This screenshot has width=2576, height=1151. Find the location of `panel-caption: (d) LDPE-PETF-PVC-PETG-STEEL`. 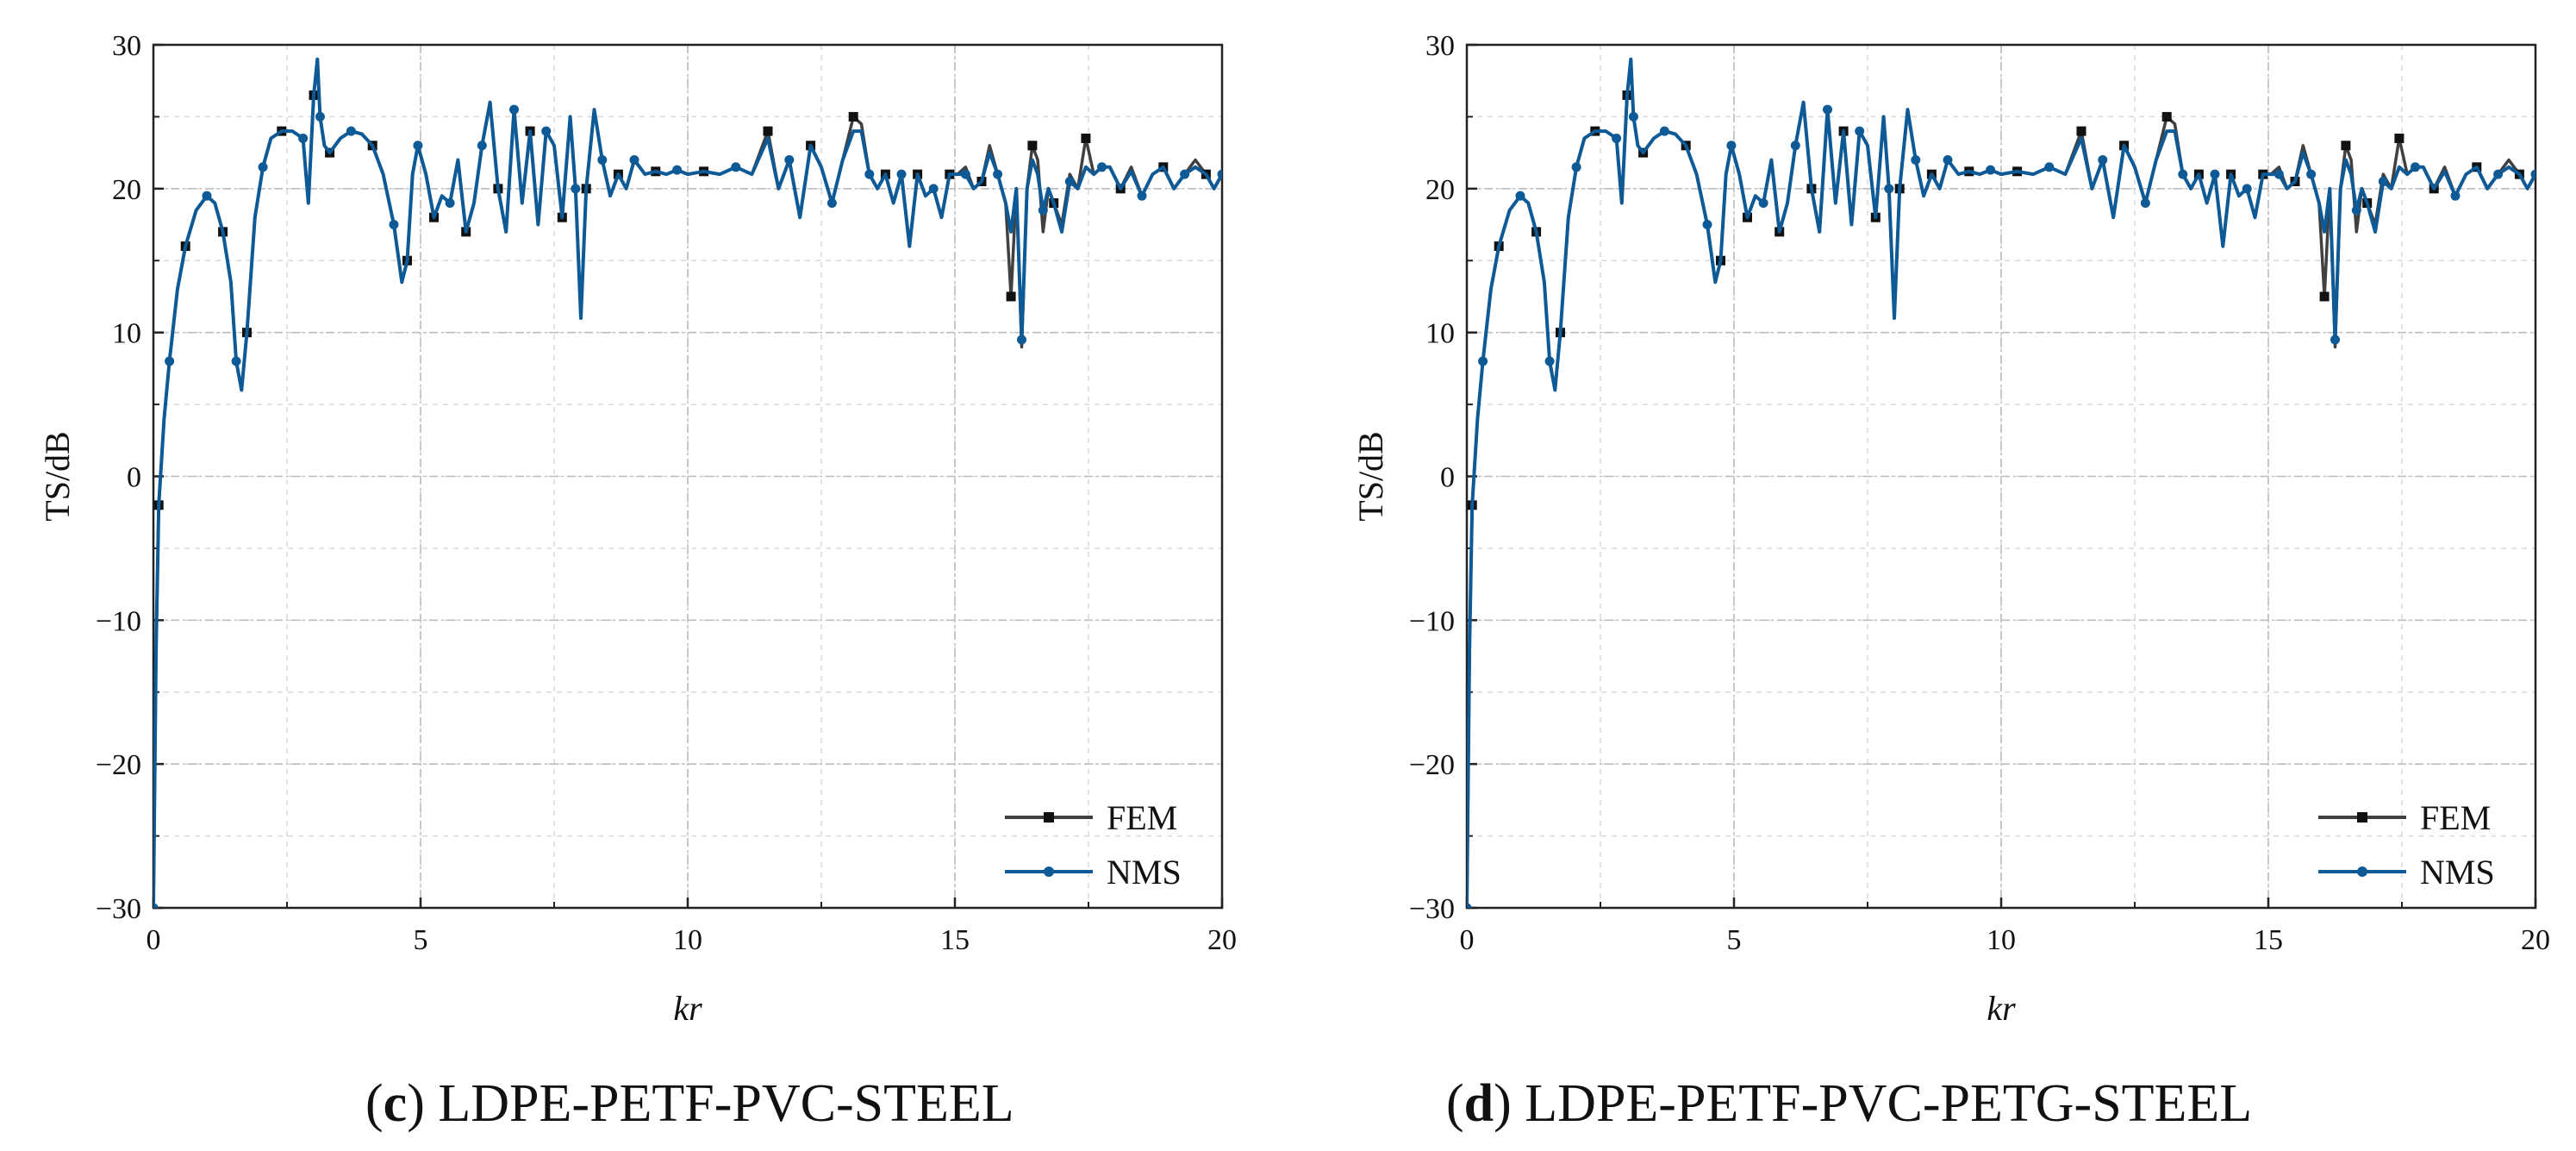

panel-caption: (d) LDPE-PETF-PVC-PETG-STEEL is located at coordinates (1849, 1103).